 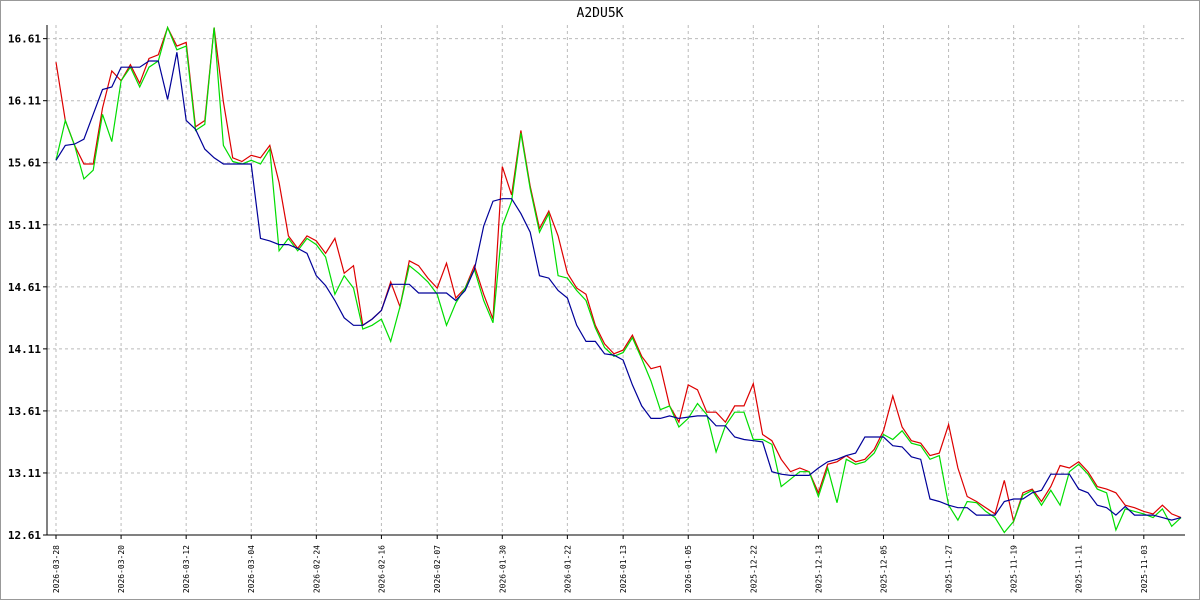 What do you see at coordinates (753, 569) in the screenshot?
I see `x-tick-label: 2025-12-22` at bounding box center [753, 569].